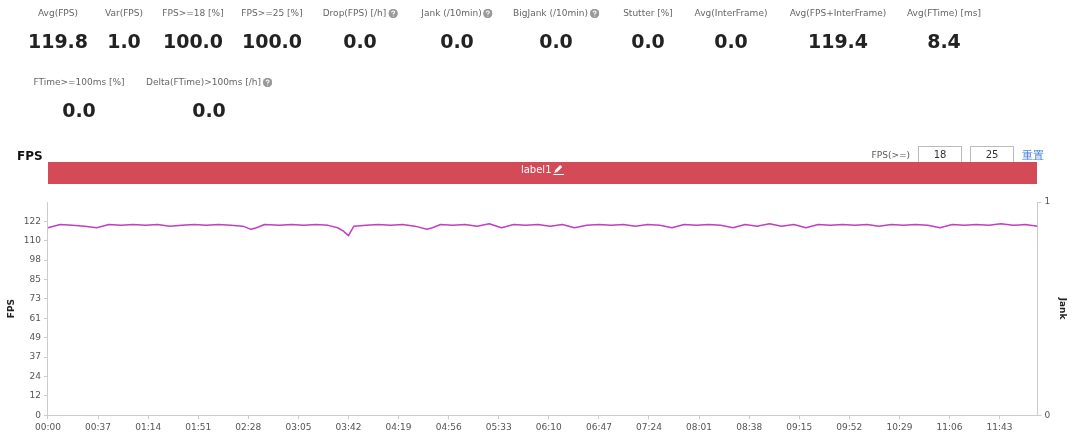 The width and height of the screenshot is (1080, 436). Describe the element at coordinates (549, 426) in the screenshot. I see `x-tick-label: 06:10` at that location.